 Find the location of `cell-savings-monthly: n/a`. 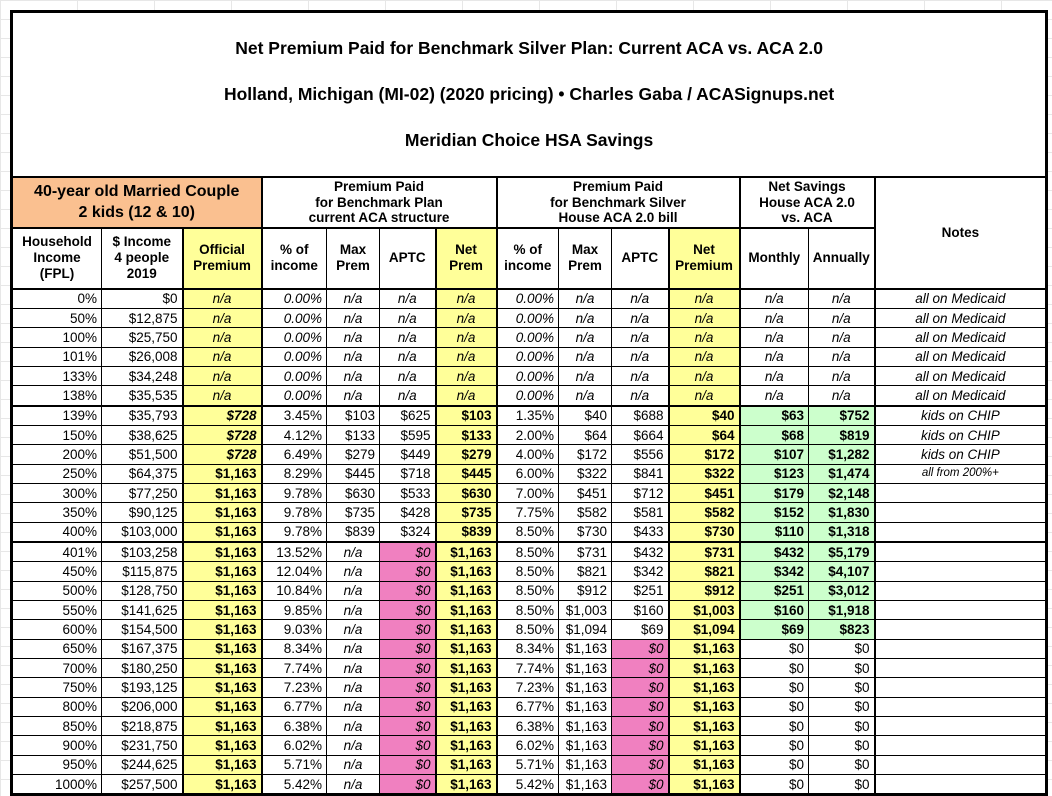

cell-savings-monthly: n/a is located at coordinates (774, 337).